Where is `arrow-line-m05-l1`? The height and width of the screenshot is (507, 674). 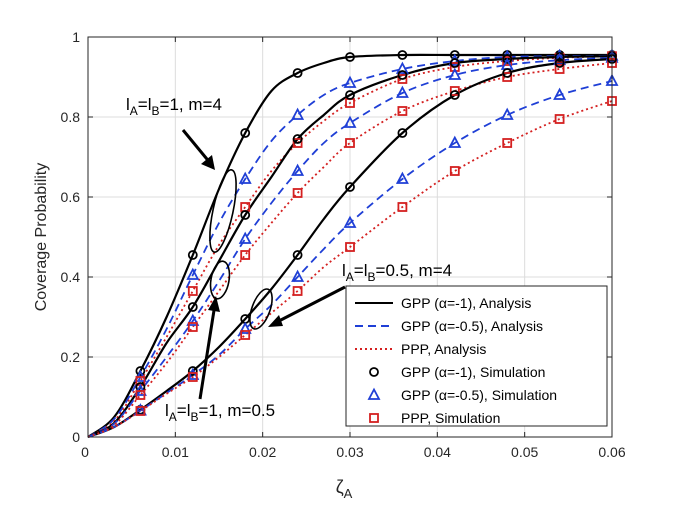
arrow-line-m05-l1 is located at coordinates (207, 351).